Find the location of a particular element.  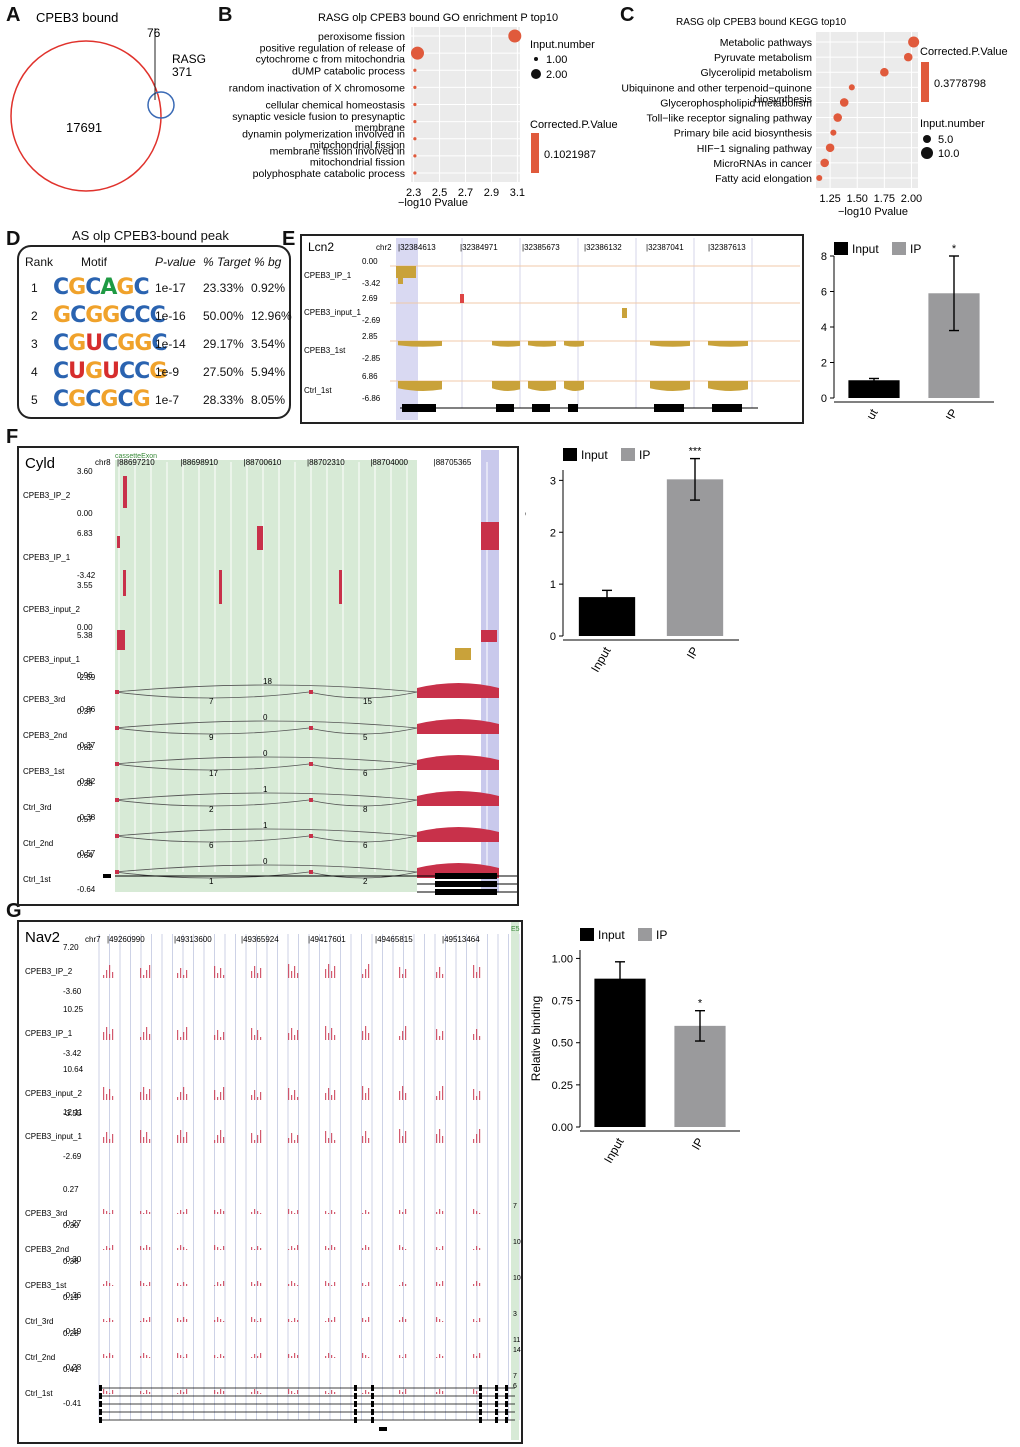

nav2-track-name: Ctrl_1st is located at coordinates (39, 1393).